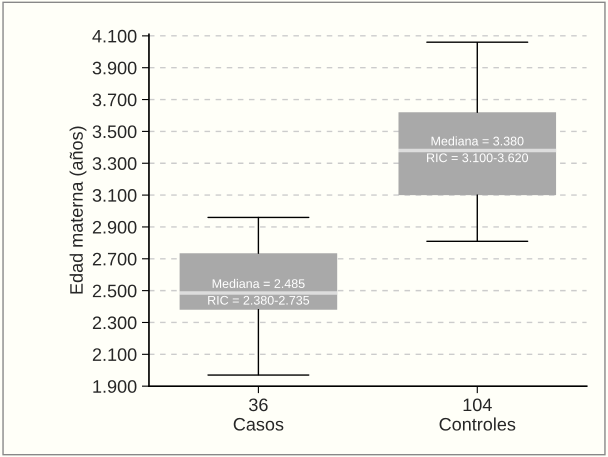 This screenshot has height=457, width=608. I want to click on y-tick-label: 1.900, so click(114, 386).